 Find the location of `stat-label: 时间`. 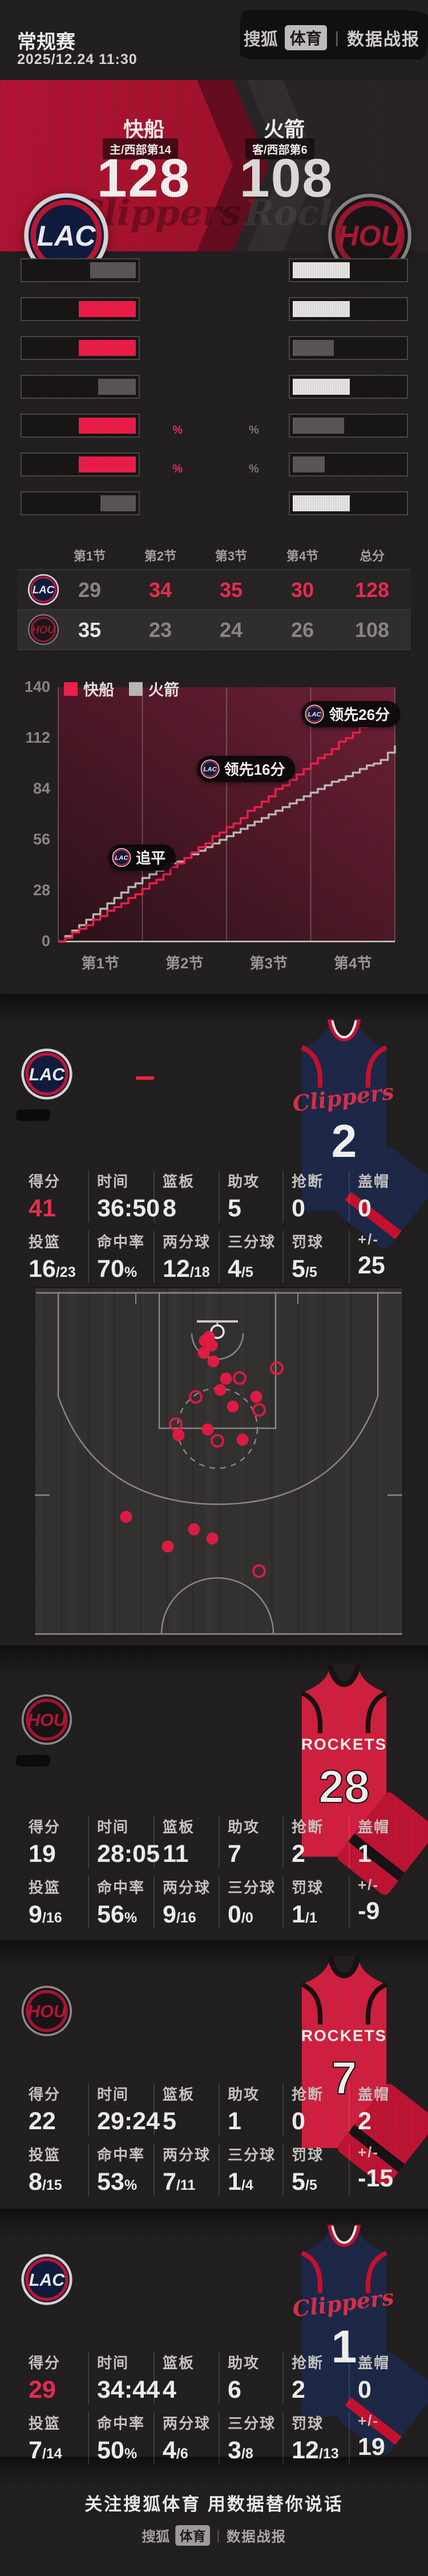

stat-label: 时间 is located at coordinates (113, 2094).